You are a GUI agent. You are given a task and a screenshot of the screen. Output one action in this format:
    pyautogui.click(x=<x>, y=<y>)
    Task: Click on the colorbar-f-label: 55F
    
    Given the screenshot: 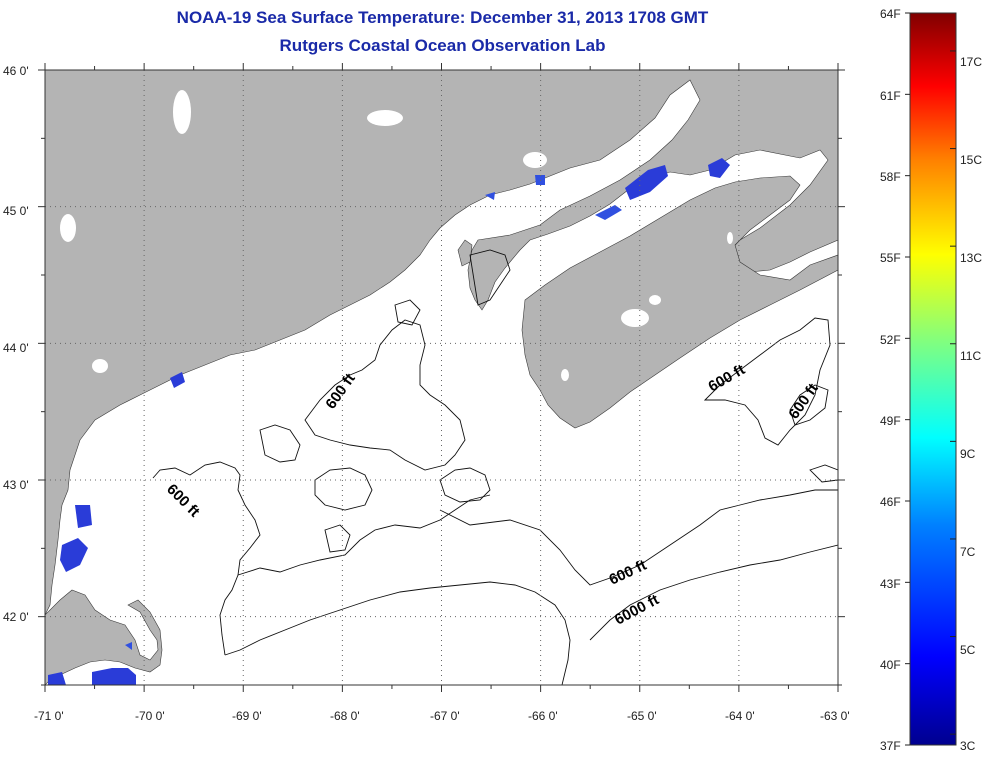 What is the action you would take?
    pyautogui.click(x=890, y=258)
    